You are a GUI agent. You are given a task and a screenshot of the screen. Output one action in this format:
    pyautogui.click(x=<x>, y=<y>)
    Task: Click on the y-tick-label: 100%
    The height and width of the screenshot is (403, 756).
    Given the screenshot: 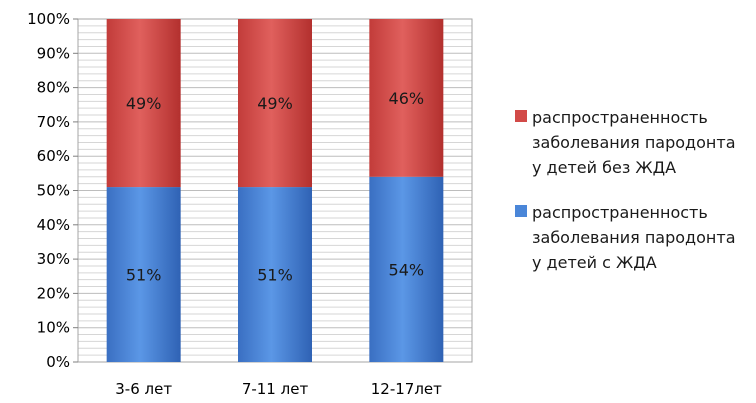 What is the action you would take?
    pyautogui.click(x=48, y=19)
    